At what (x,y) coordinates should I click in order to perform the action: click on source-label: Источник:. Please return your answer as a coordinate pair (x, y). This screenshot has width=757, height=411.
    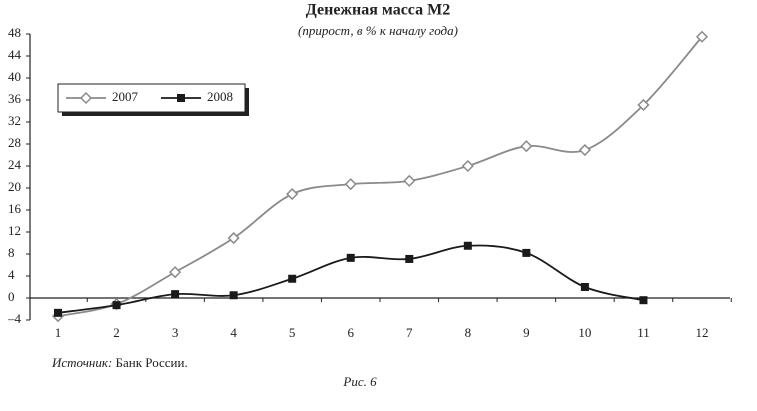
    Looking at the image, I should click on (81, 362).